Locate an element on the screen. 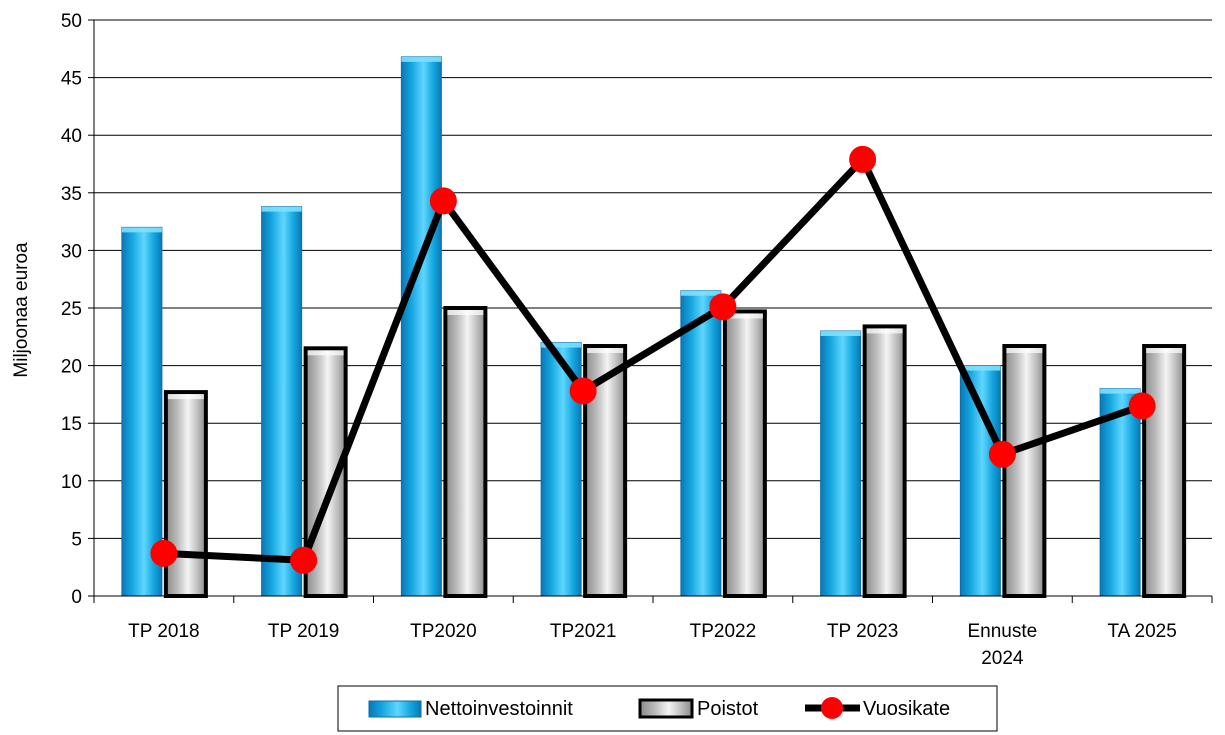 This screenshot has width=1225, height=735. legend-item-vuosikate: Vuosikate is located at coordinates (877, 708).